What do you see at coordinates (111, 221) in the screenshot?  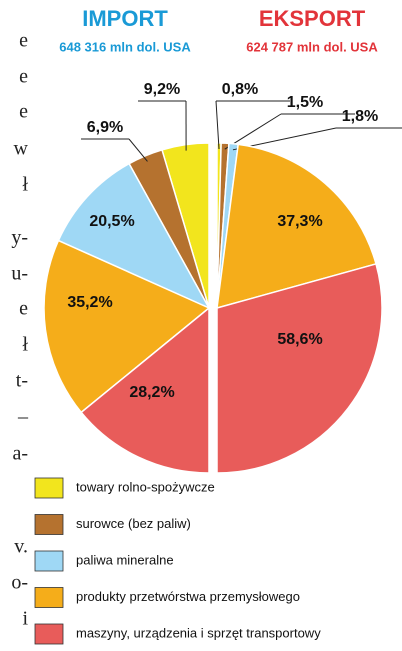 I see `value-label: 20,5%` at bounding box center [111, 221].